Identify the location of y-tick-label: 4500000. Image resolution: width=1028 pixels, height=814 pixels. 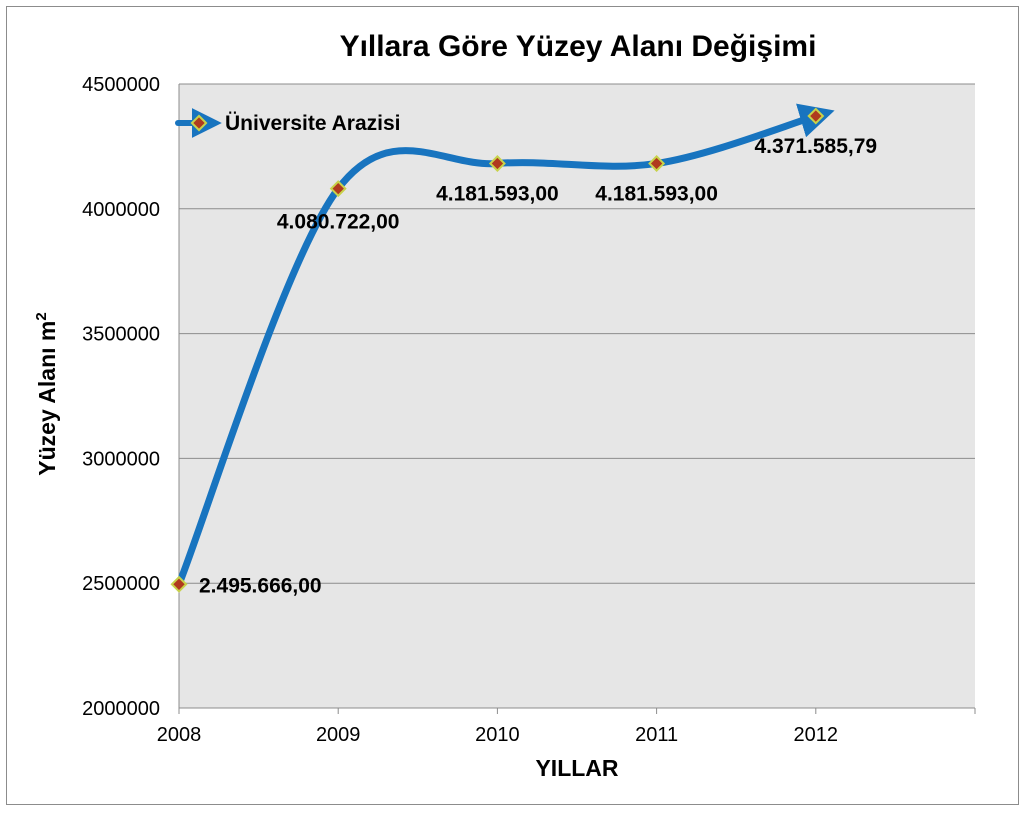
(121, 85).